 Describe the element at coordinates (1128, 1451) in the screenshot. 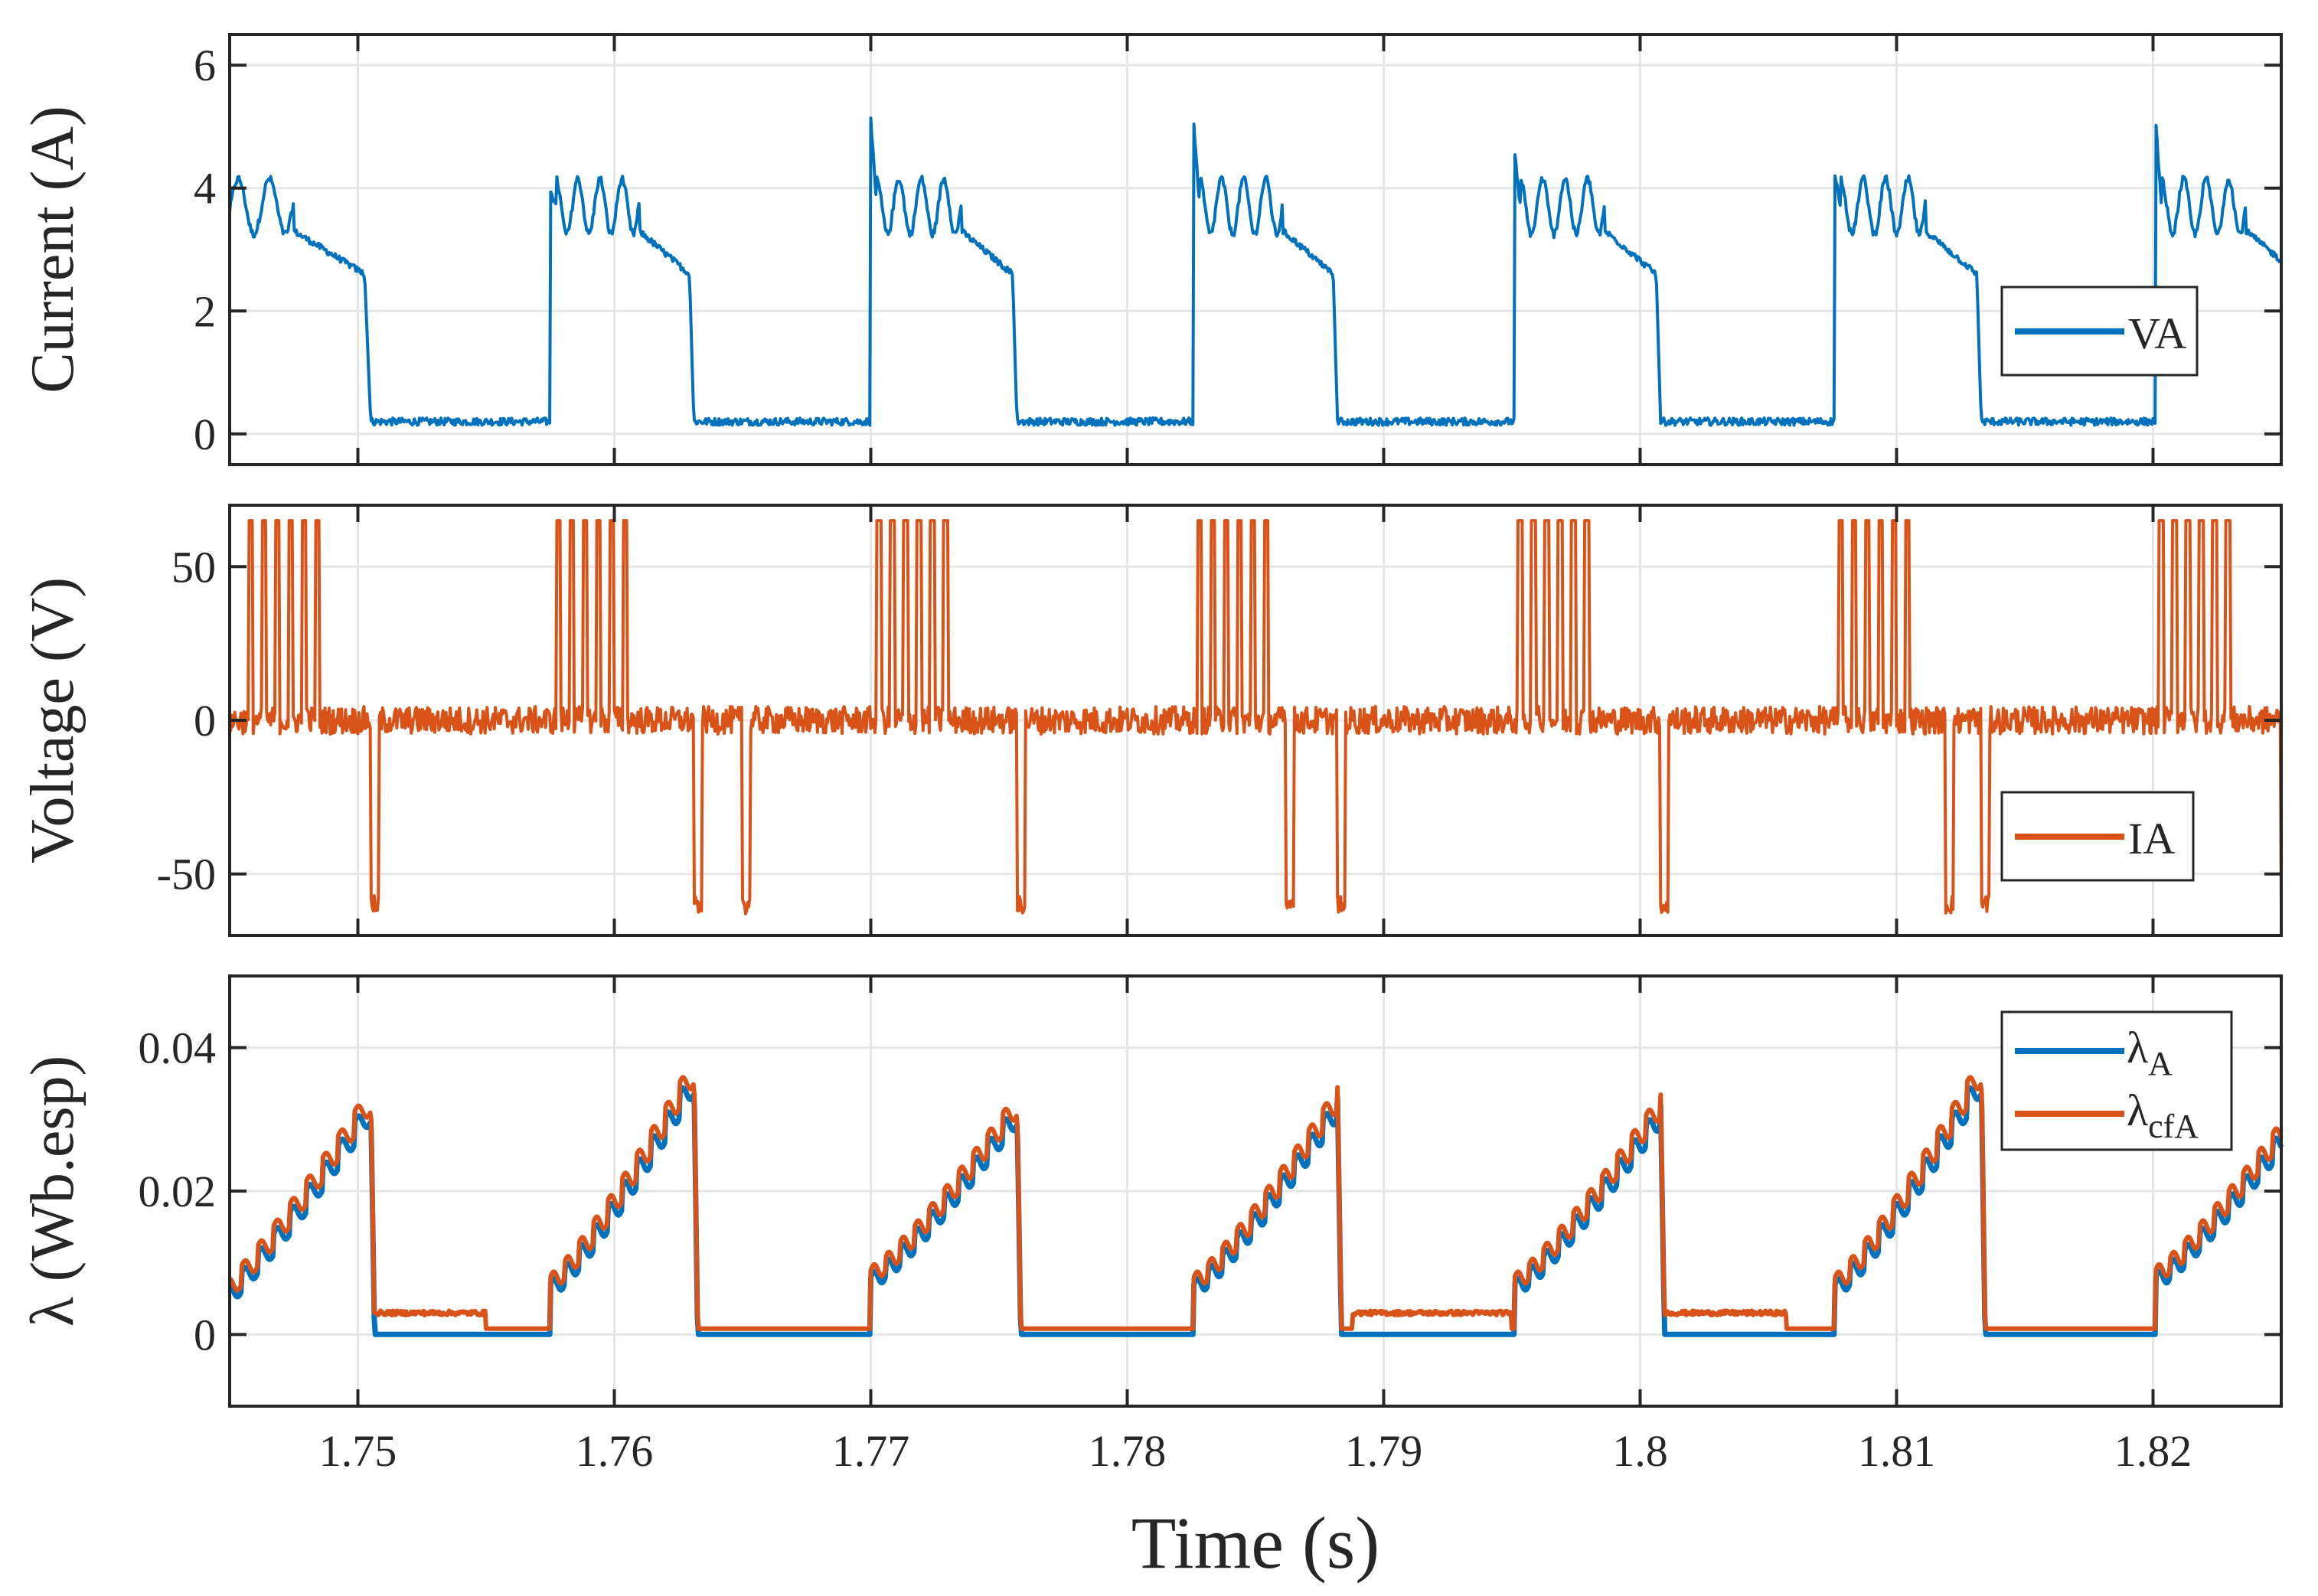

I see `x-tick-label: 1.78` at that location.